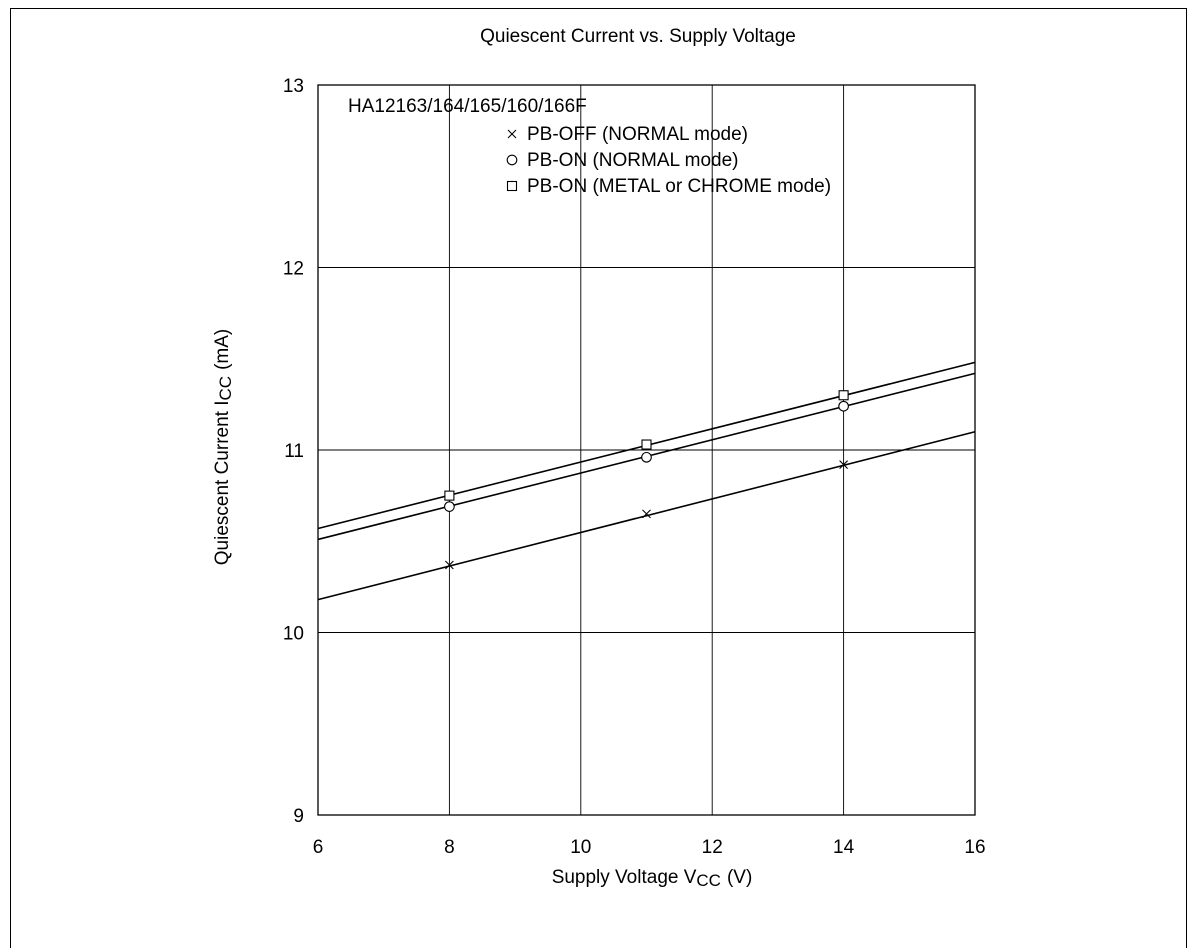 This screenshot has width=1199, height=948. What do you see at coordinates (293, 269) in the screenshot?
I see `y-tick-label: 12` at bounding box center [293, 269].